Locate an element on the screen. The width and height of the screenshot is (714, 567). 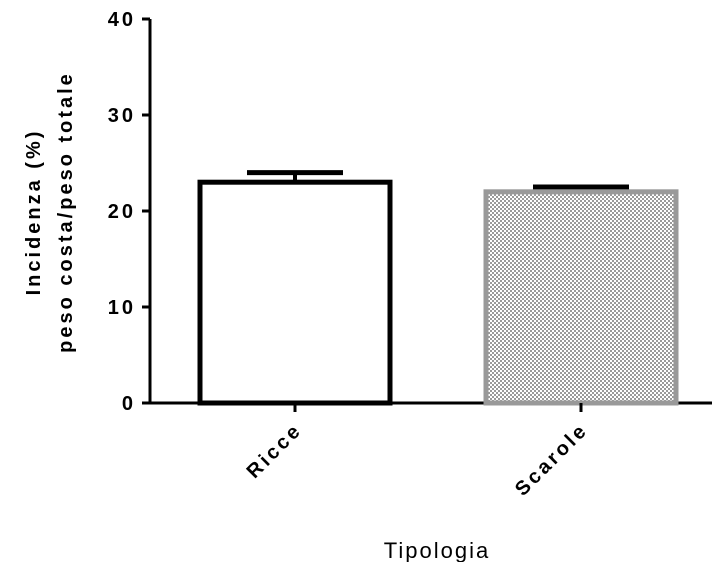
y-tick-label: 30 is located at coordinates (122, 116).